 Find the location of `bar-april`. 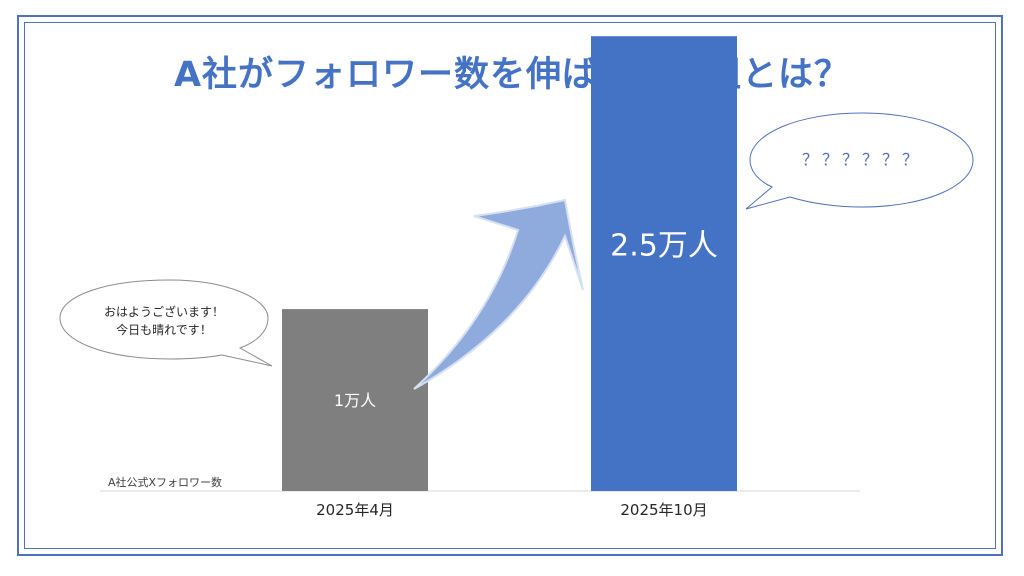

bar-april is located at coordinates (355, 400).